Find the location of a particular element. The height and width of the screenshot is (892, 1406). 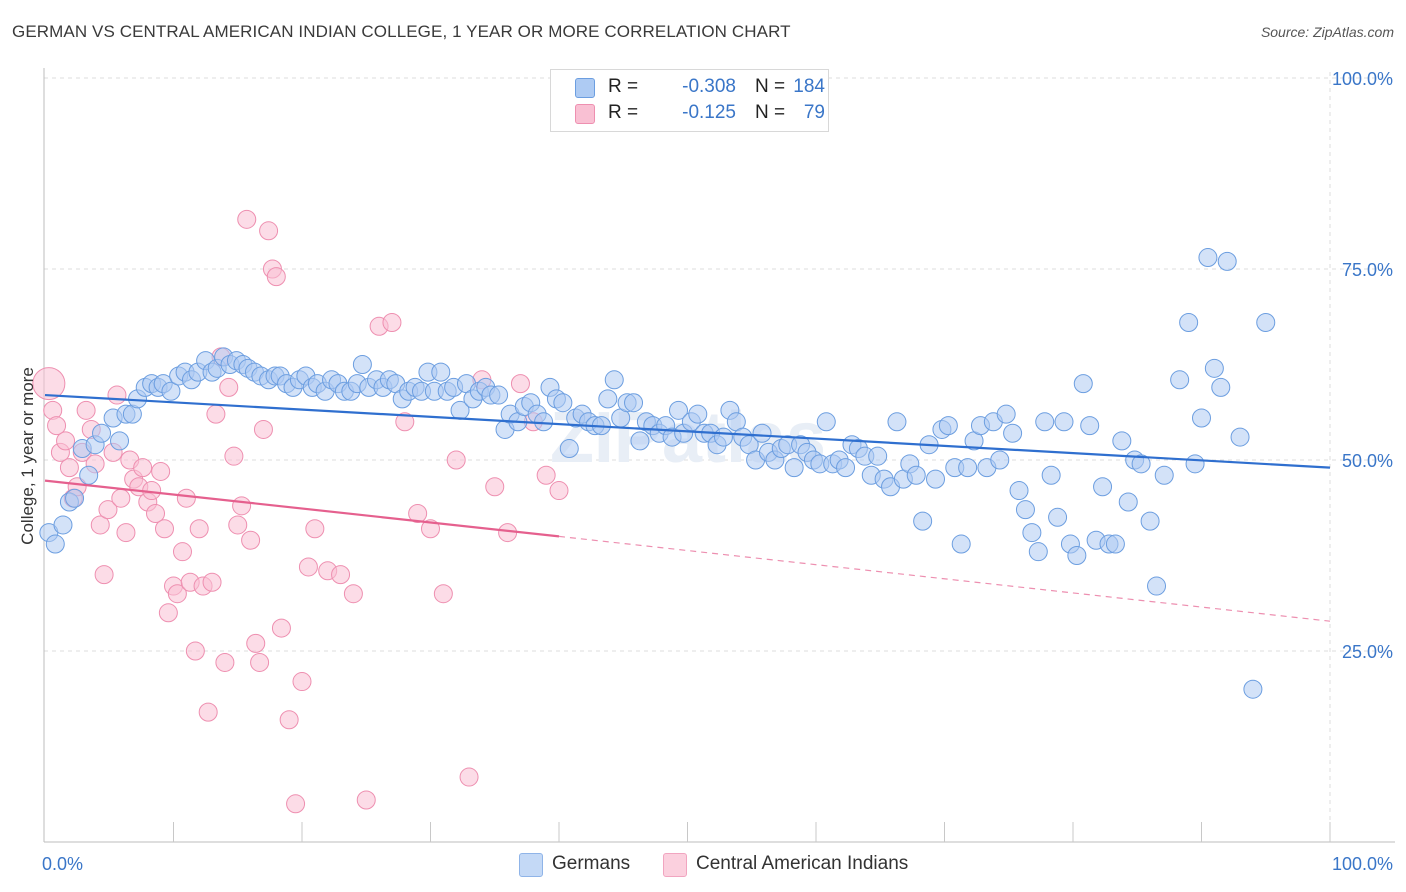

x-tick-label: 100.0% is located at coordinates (1362, 864).